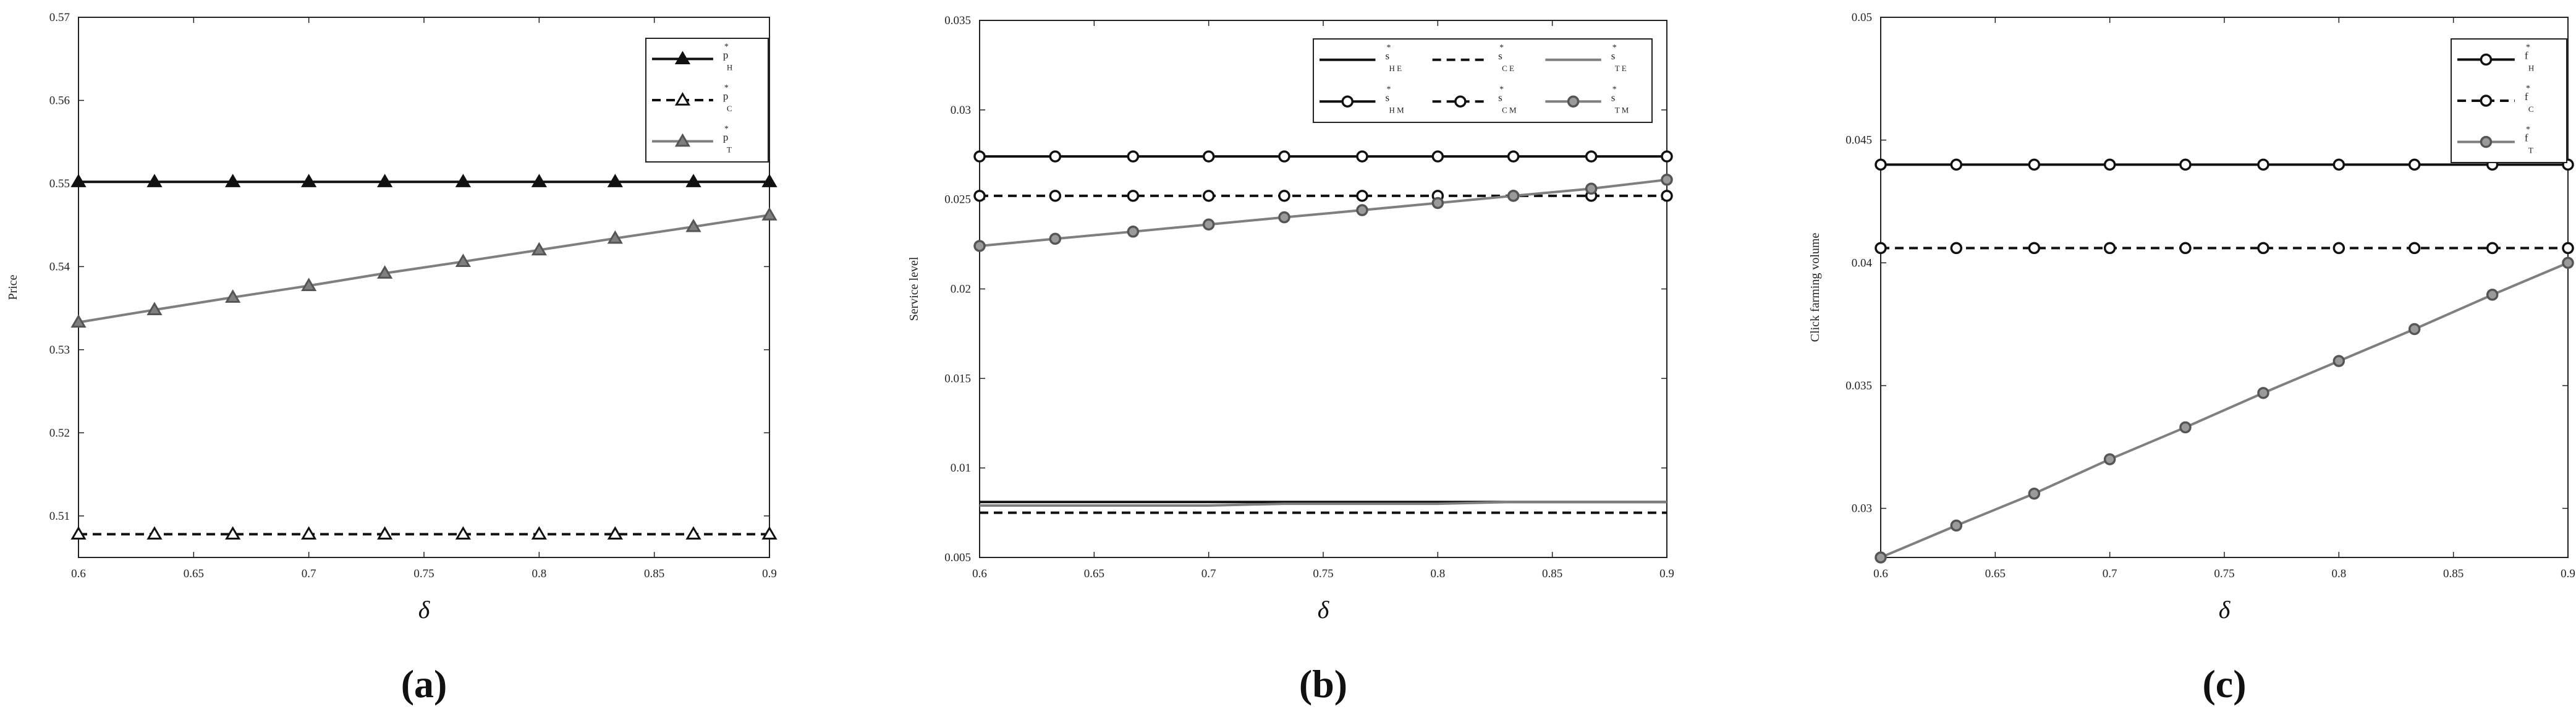  Describe the element at coordinates (1862, 262) in the screenshot. I see `y-tick-label: 0.04` at that location.